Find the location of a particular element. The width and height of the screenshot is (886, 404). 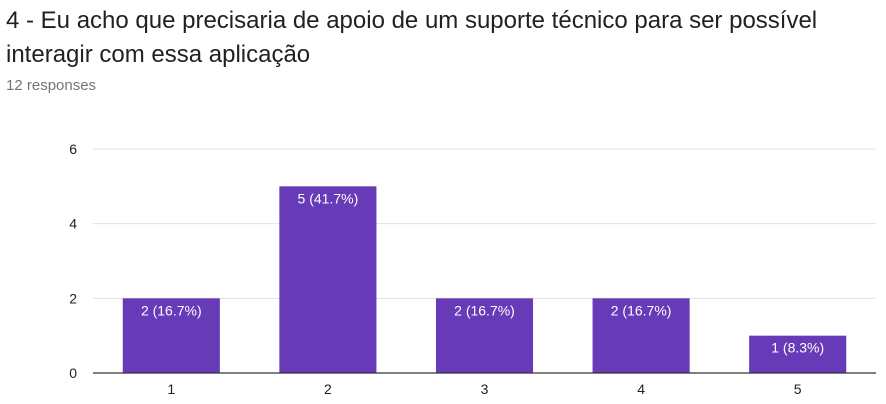

bar-data-label-3: 2 (16.7%) is located at coordinates (484, 310).